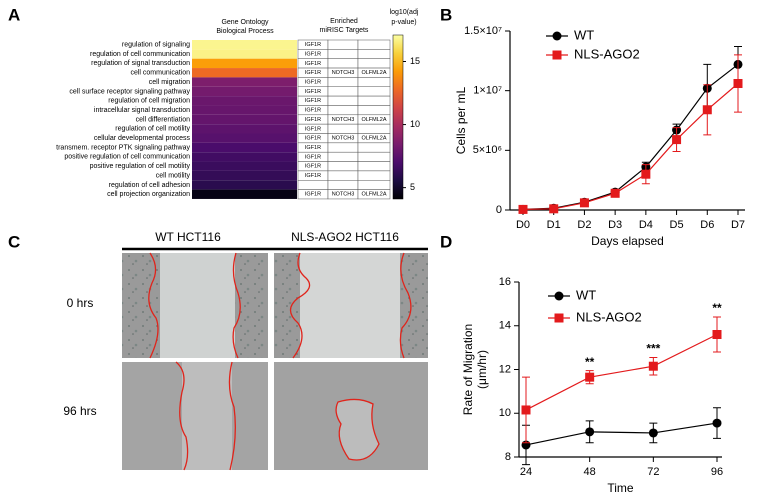  I want to click on x-axis-label: Days elapsed, so click(627, 241).